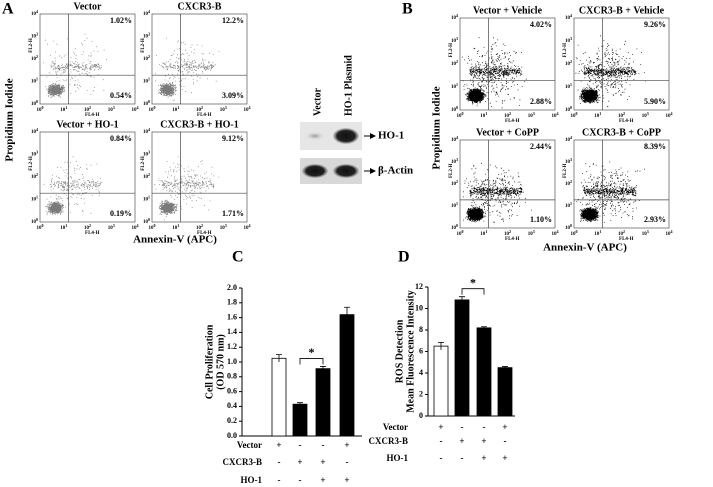 Image resolution: width=713 pixels, height=487 pixels. I want to click on plot-title: Vector + CoPP, so click(507, 132).